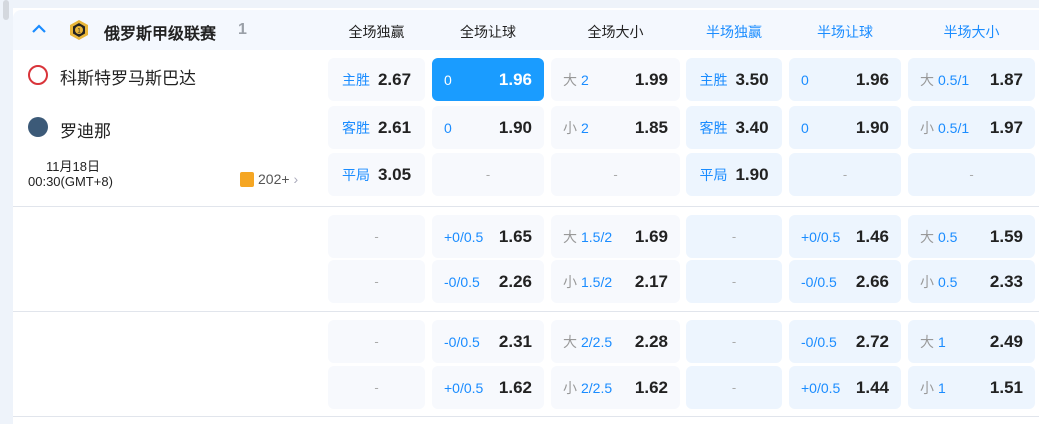 Image resolution: width=1039 pixels, height=424 pixels. Describe the element at coordinates (515, 341) in the screenshot. I see `odds-value: 2.31` at that location.